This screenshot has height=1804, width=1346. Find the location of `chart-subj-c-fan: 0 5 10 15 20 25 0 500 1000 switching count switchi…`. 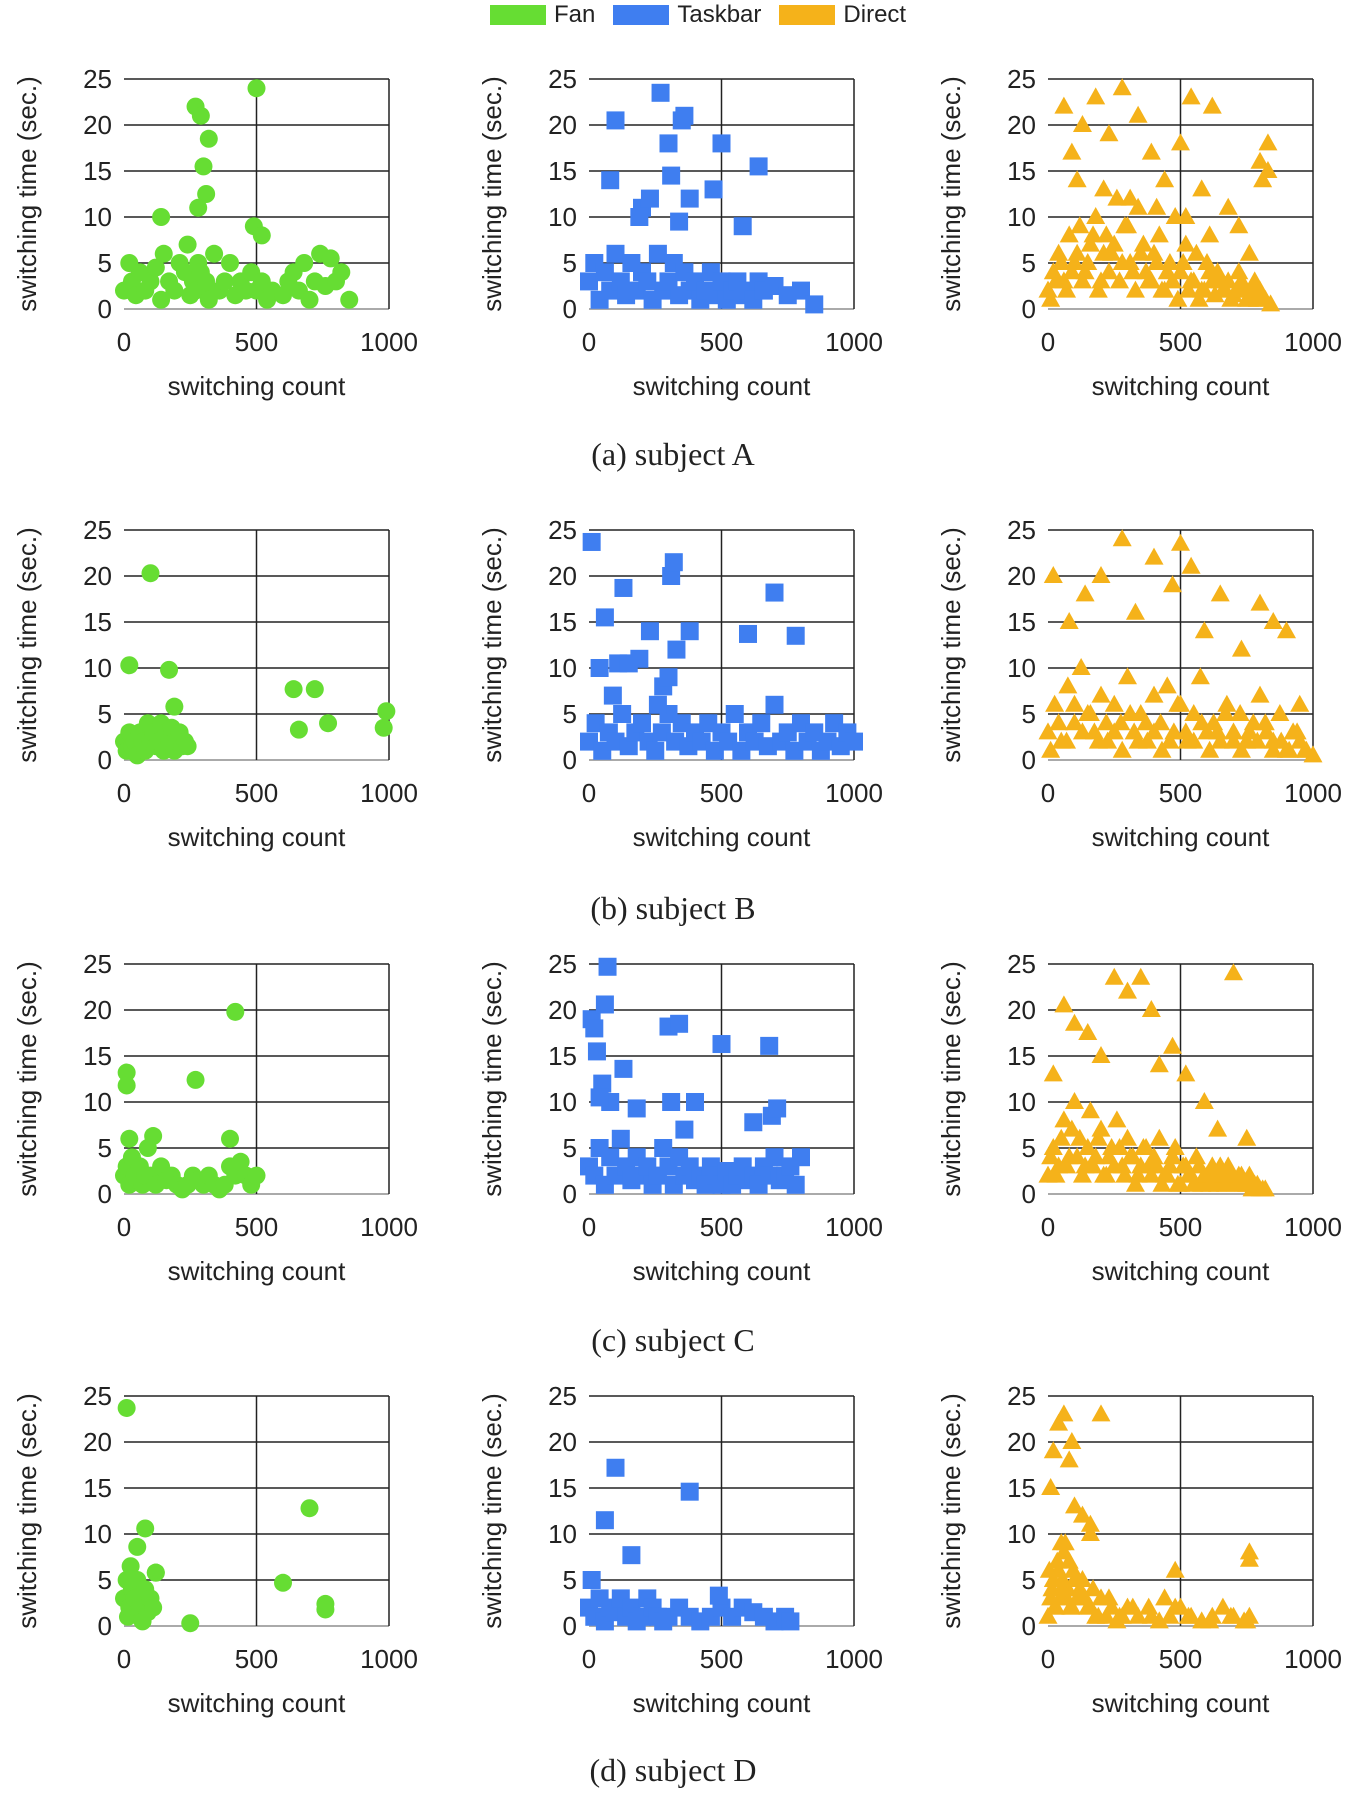

chart-subj-c-fan: 0 5 10 15 20 25 0 500 1000 switching count switchi… is located at coordinates (215, 1117).